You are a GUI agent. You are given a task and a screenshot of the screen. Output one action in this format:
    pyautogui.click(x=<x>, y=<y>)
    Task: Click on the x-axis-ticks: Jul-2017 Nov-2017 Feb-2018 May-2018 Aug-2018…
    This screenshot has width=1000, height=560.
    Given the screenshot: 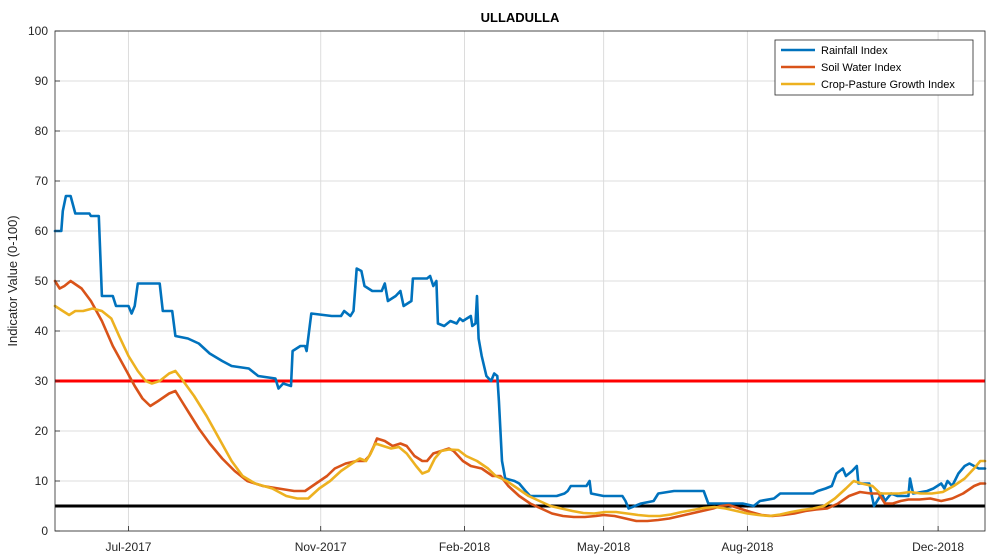 What is the action you would take?
    pyautogui.click(x=534, y=540)
    